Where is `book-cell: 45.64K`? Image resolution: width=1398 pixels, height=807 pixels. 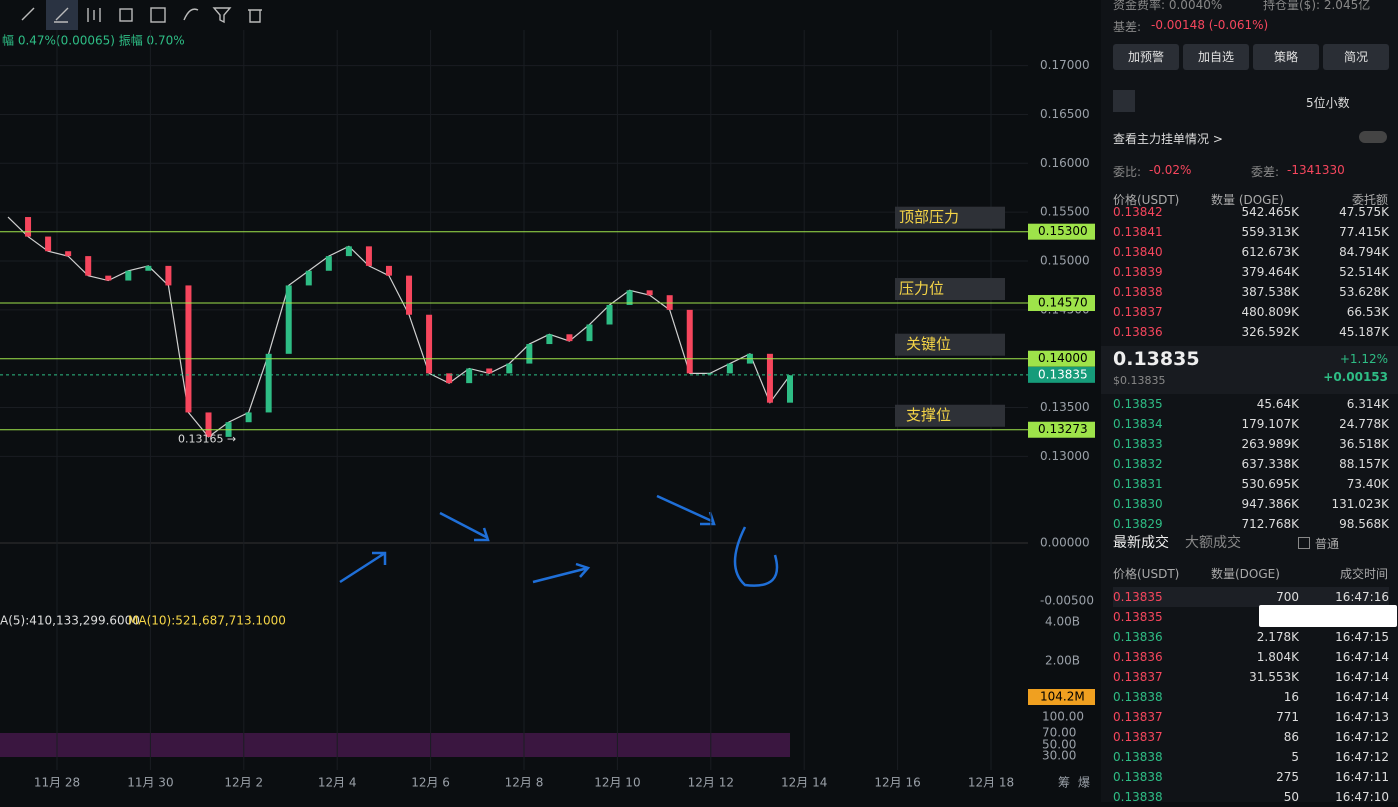 book-cell: 45.64K is located at coordinates (1277, 404).